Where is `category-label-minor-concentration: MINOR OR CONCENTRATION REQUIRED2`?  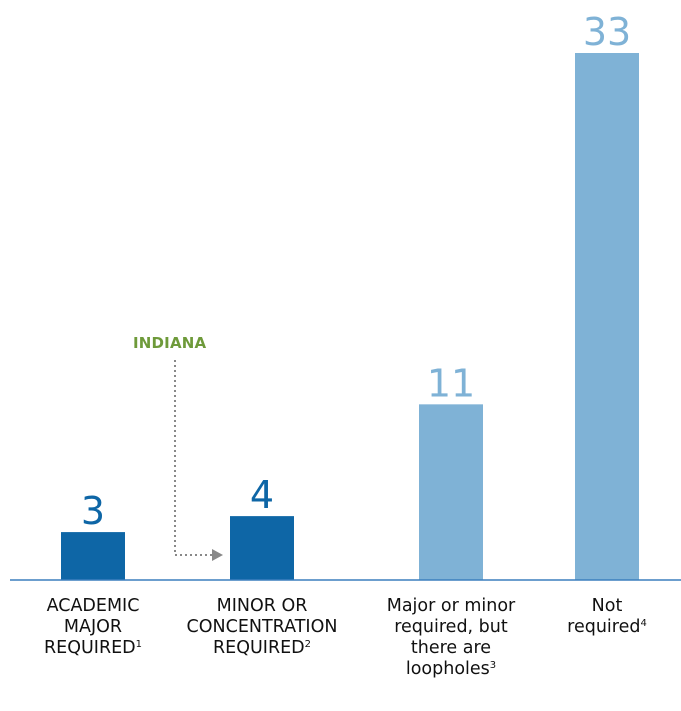 category-label-minor-concentration: MINOR OR CONCENTRATION REQUIRED2 is located at coordinates (262, 627).